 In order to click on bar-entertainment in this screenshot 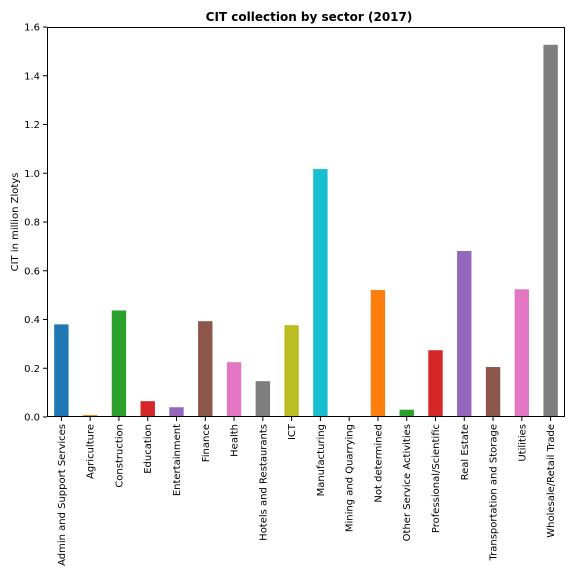, I will do `click(176, 412)`.